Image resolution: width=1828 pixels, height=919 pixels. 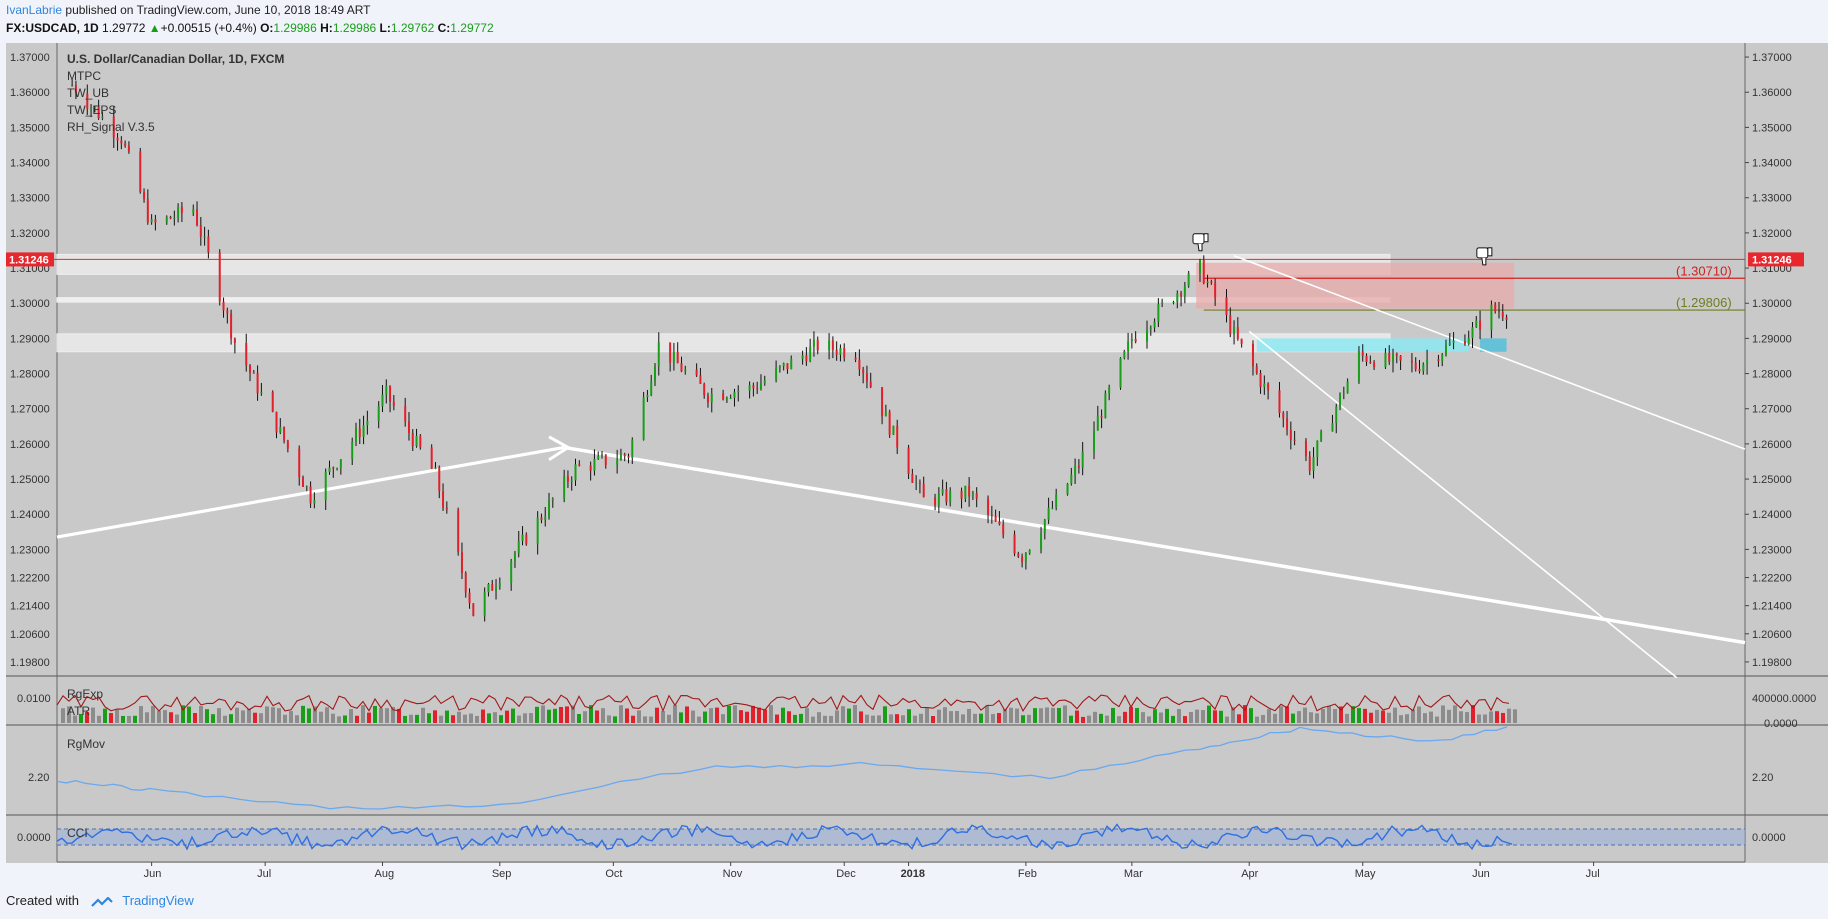 I want to click on x-tick-label: Jun, so click(x=153, y=874).